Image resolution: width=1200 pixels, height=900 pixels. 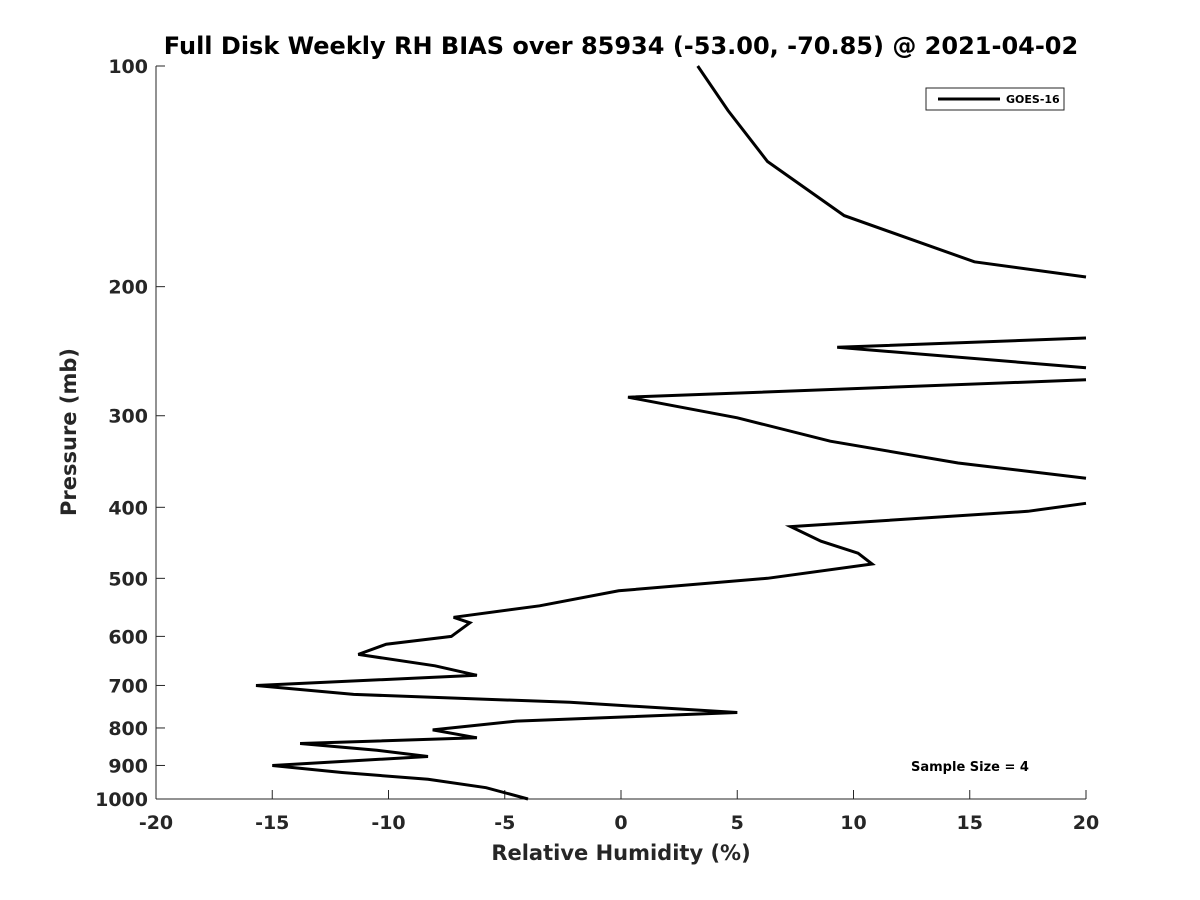 I want to click on legend-entry-goes-16: GOES-16, so click(x=1033, y=99).